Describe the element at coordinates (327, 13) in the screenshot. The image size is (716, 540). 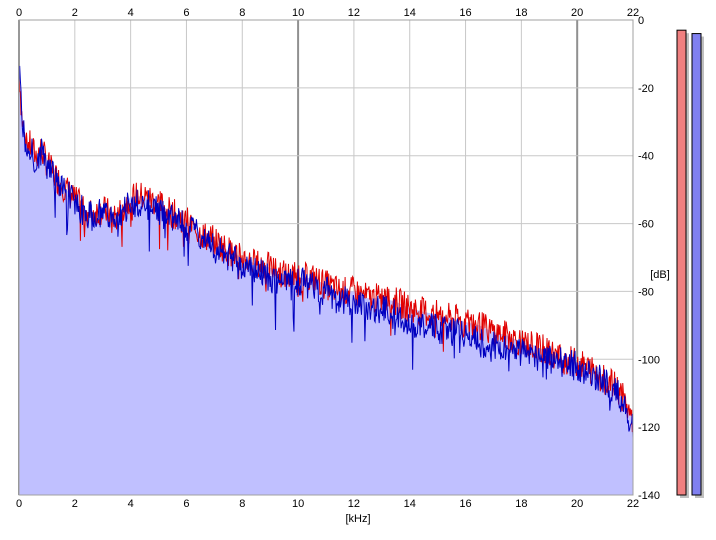
I see `x-tick-labels-top: 0 2 4 6 8 10 12 14 16 18 20 22` at that location.